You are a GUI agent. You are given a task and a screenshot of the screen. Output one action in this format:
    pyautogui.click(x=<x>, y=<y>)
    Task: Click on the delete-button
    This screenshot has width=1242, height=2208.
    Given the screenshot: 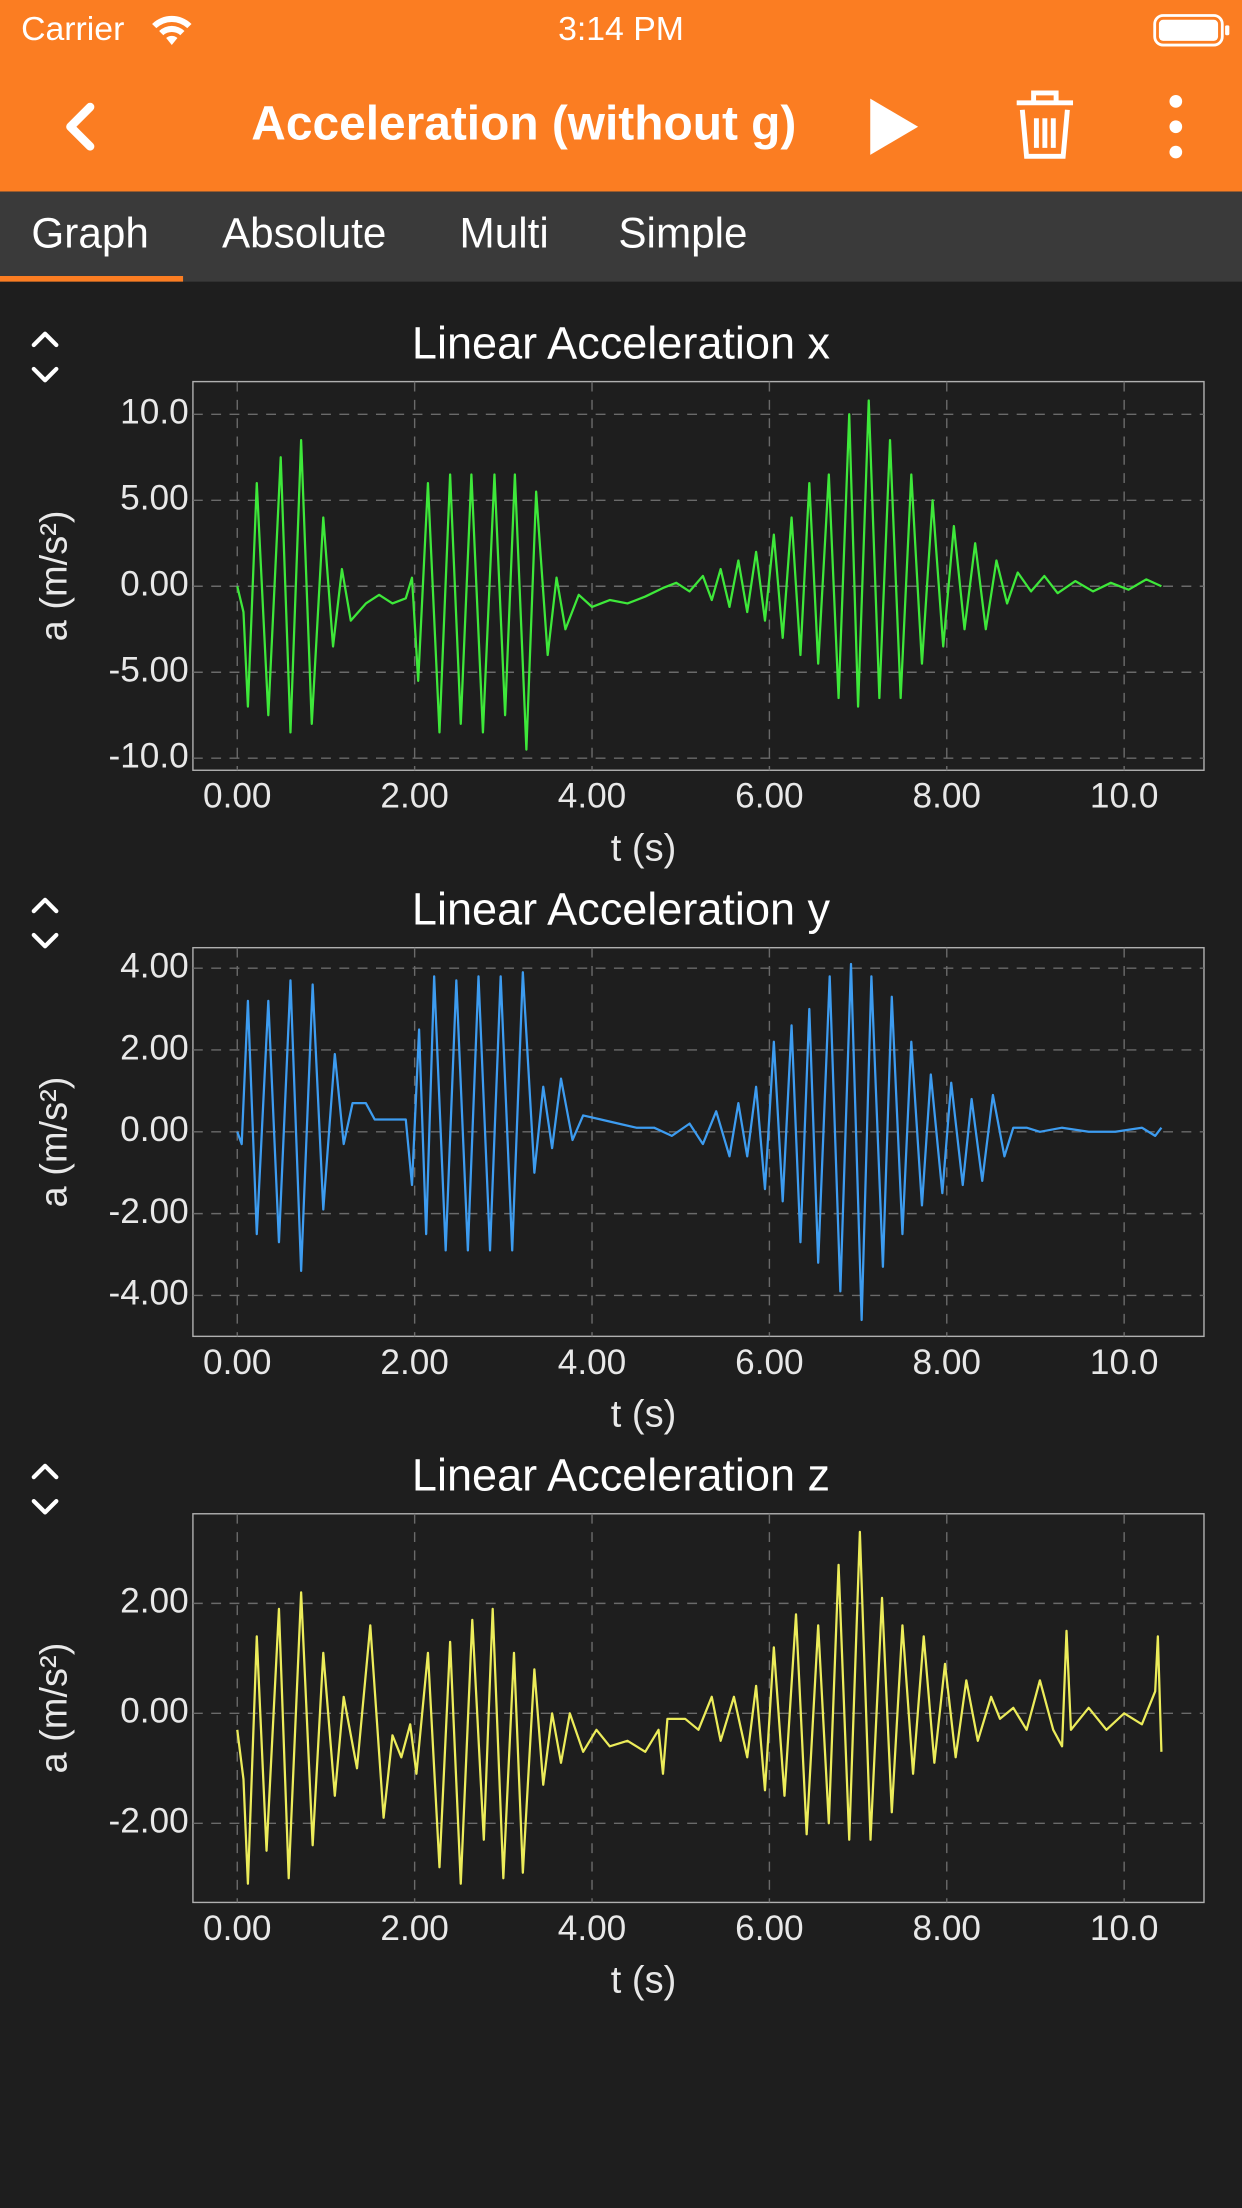 What is the action you would take?
    pyautogui.click(x=1045, y=124)
    